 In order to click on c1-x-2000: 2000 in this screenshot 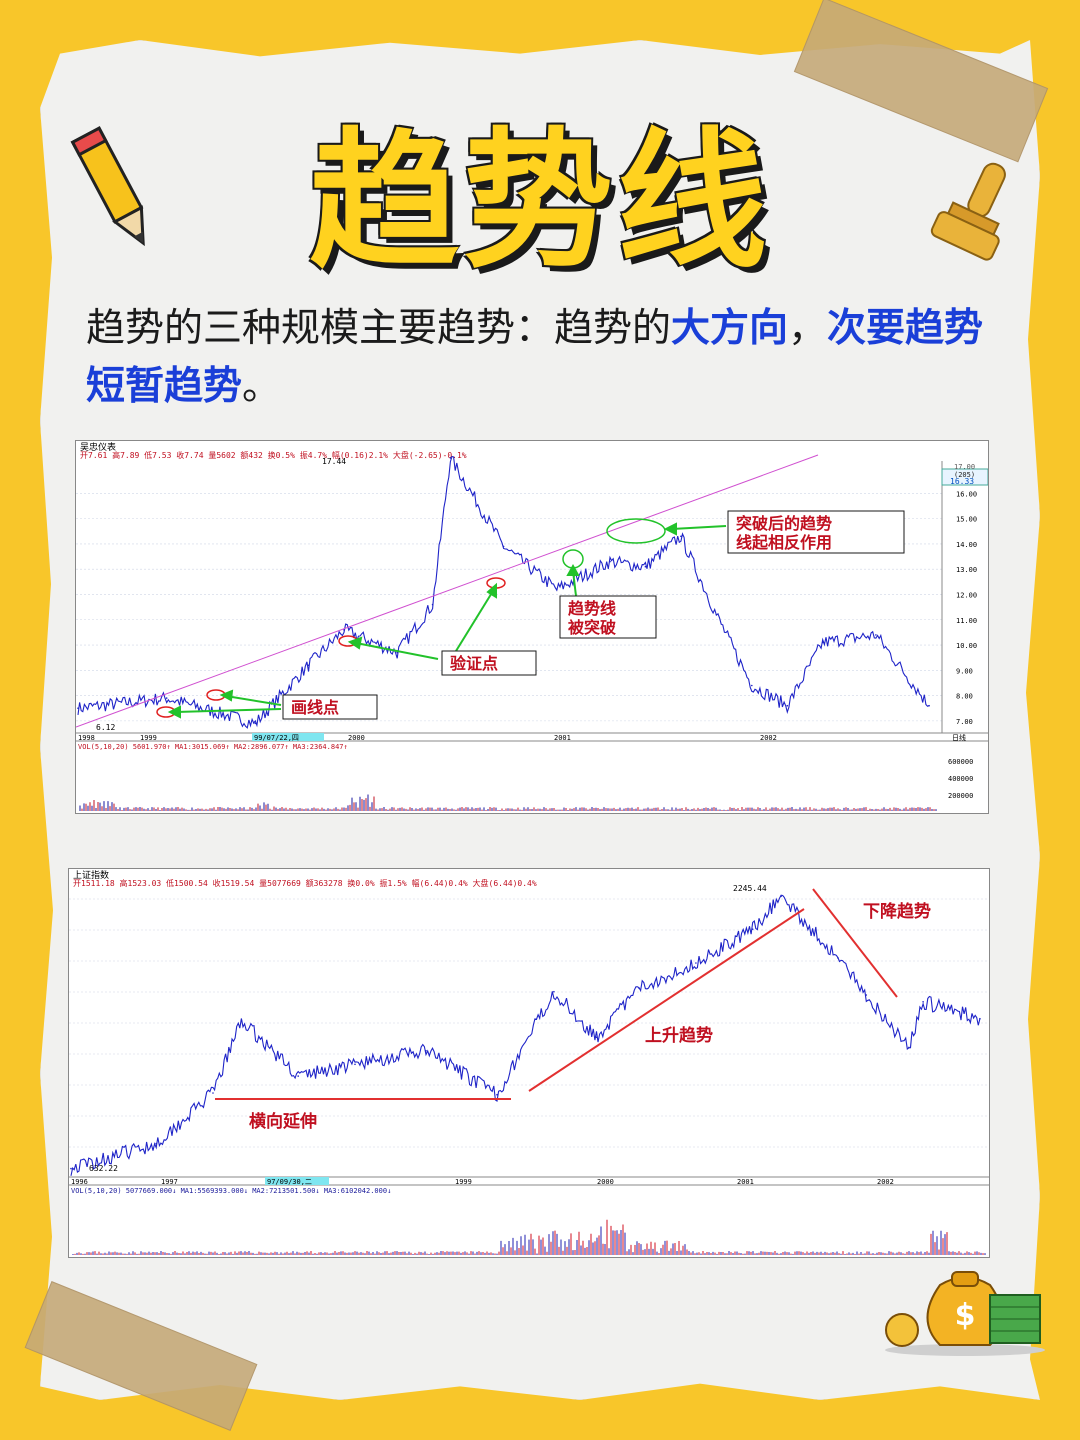, I will do `click(356, 738)`.